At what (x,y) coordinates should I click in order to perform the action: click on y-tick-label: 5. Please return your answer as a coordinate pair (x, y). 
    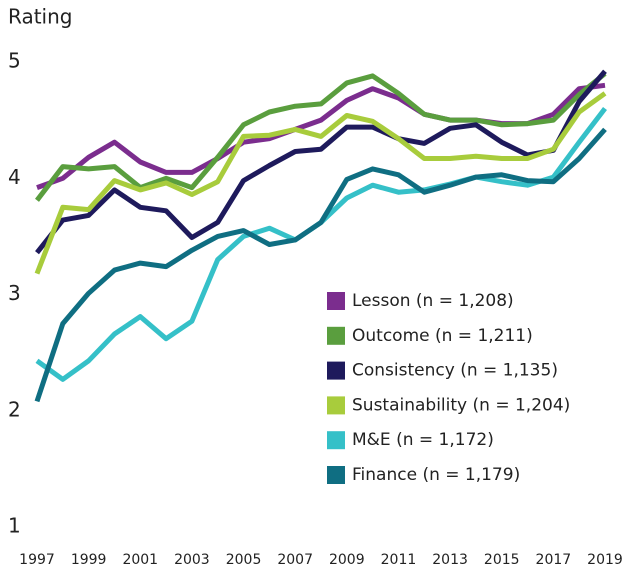
    Looking at the image, I should click on (14, 61).